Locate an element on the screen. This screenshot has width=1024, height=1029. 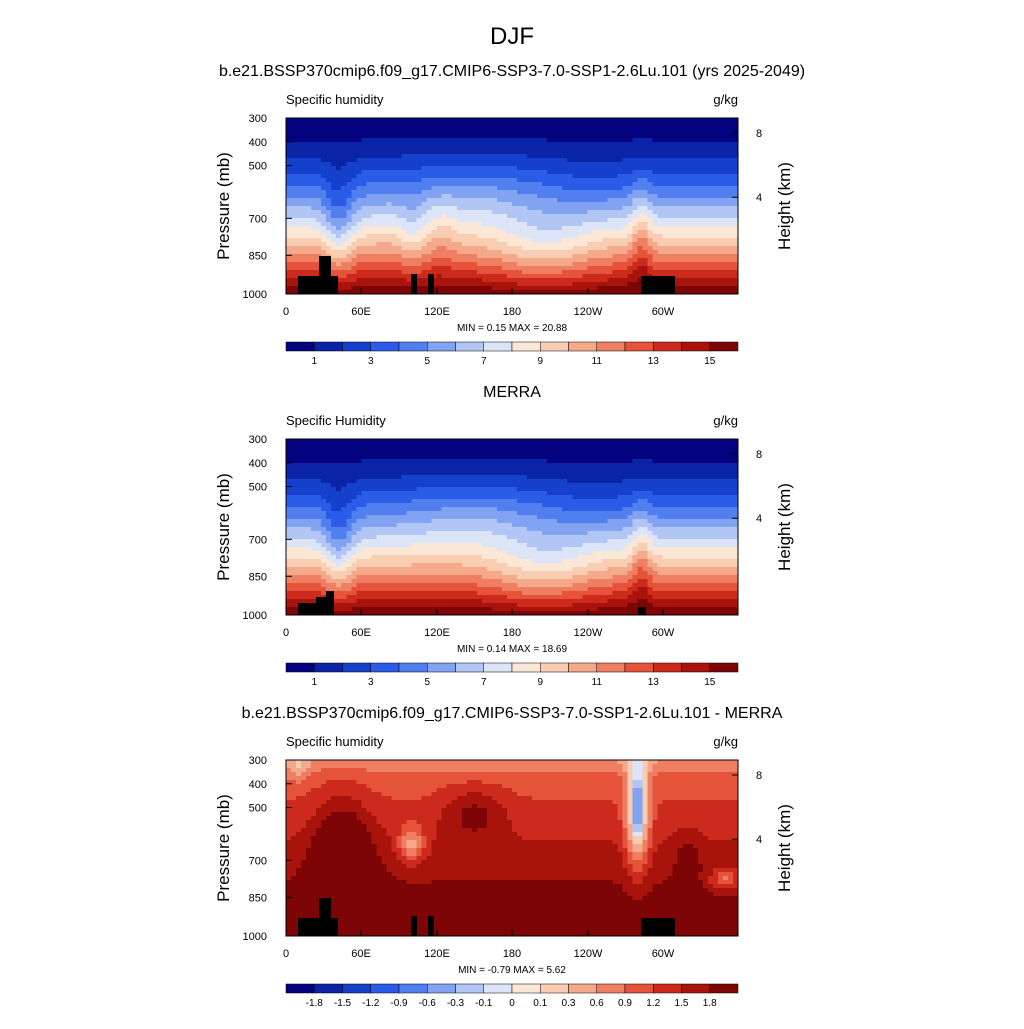
y-tick-label: 1000 is located at coordinates (255, 295).